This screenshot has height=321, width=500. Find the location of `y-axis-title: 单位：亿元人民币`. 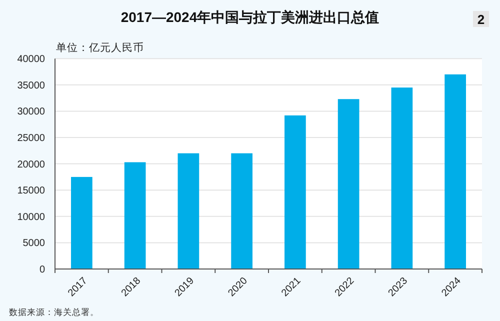

y-axis-title: 单位：亿元人民币 is located at coordinates (100, 47).